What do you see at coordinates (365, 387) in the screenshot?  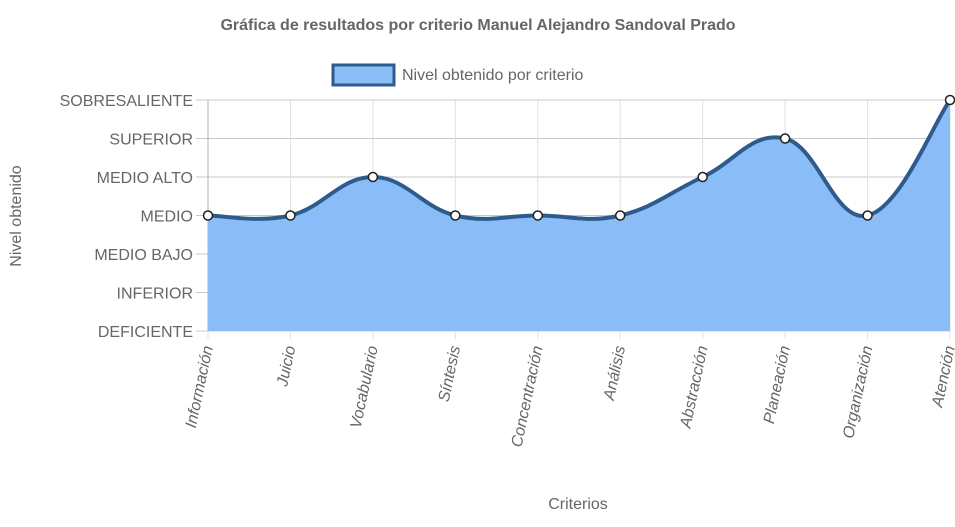 I see `x-tick-label: Vocabulario` at bounding box center [365, 387].